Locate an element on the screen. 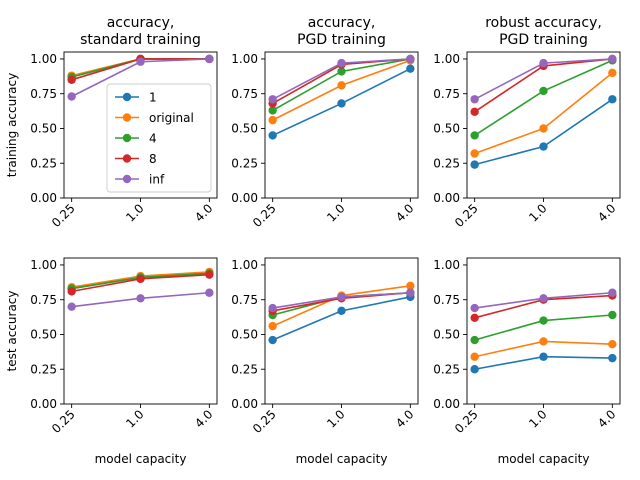 This screenshot has width=640, height=480. column-title-0-line-1: standard training is located at coordinates (140, 40).